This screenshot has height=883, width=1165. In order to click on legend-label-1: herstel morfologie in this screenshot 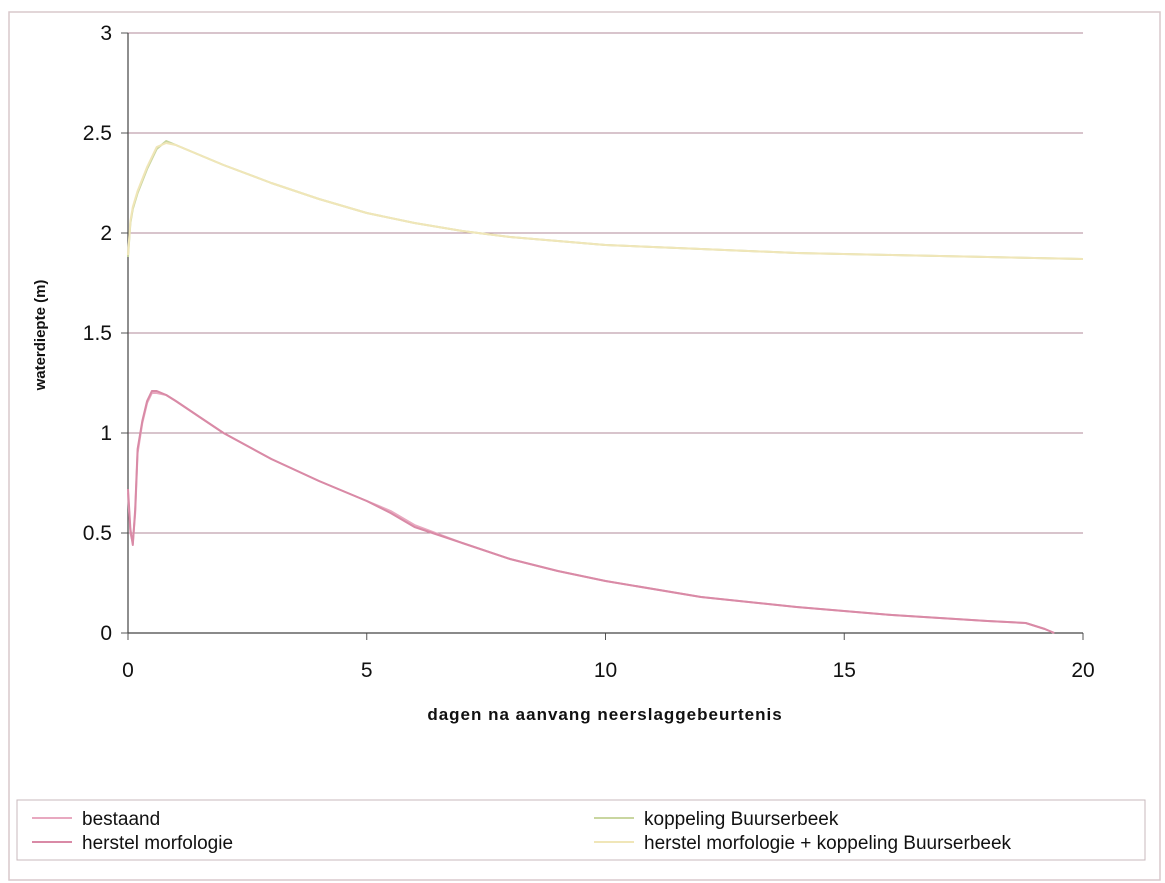, I will do `click(157, 843)`.